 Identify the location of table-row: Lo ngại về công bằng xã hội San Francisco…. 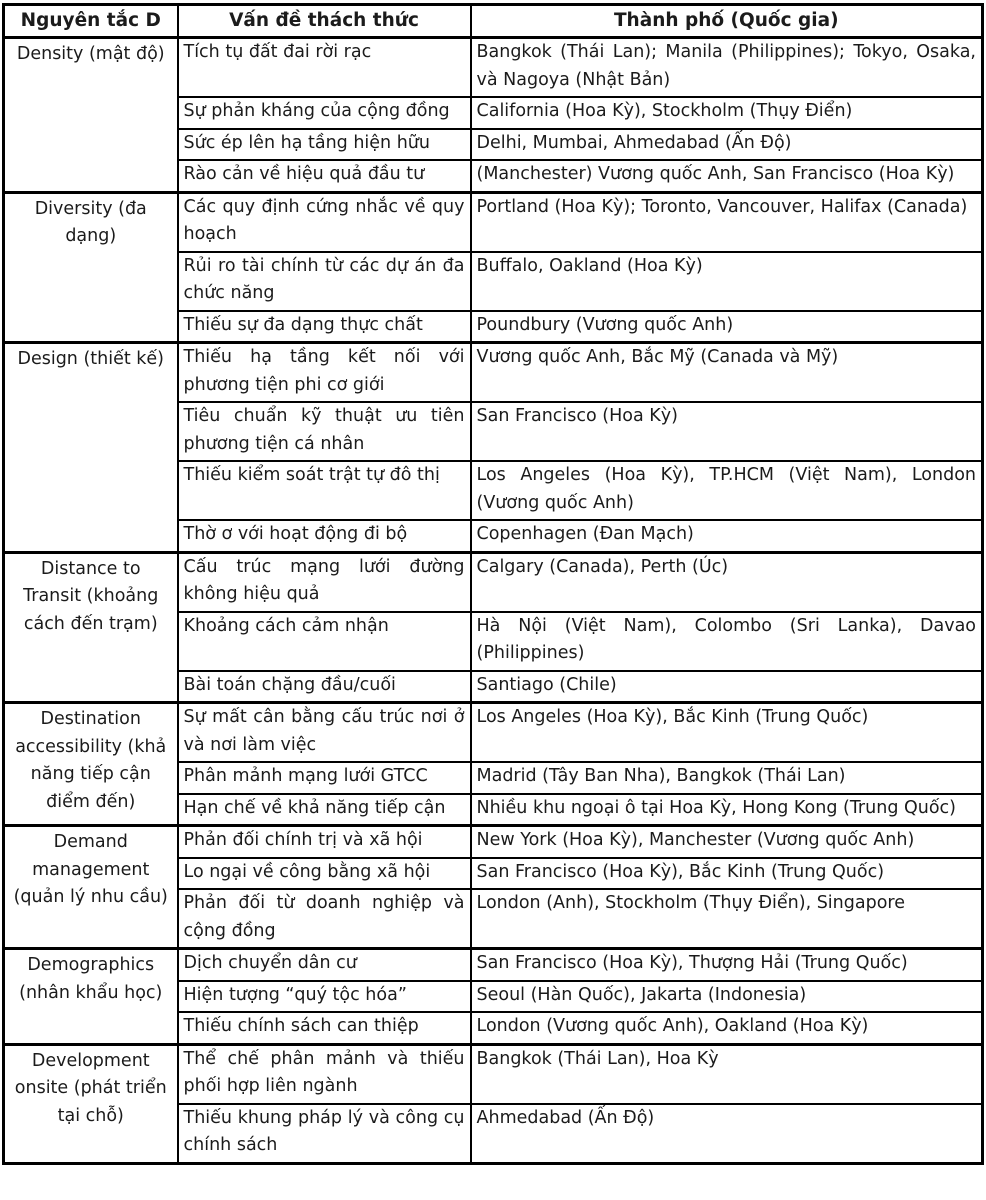
(494, 873).